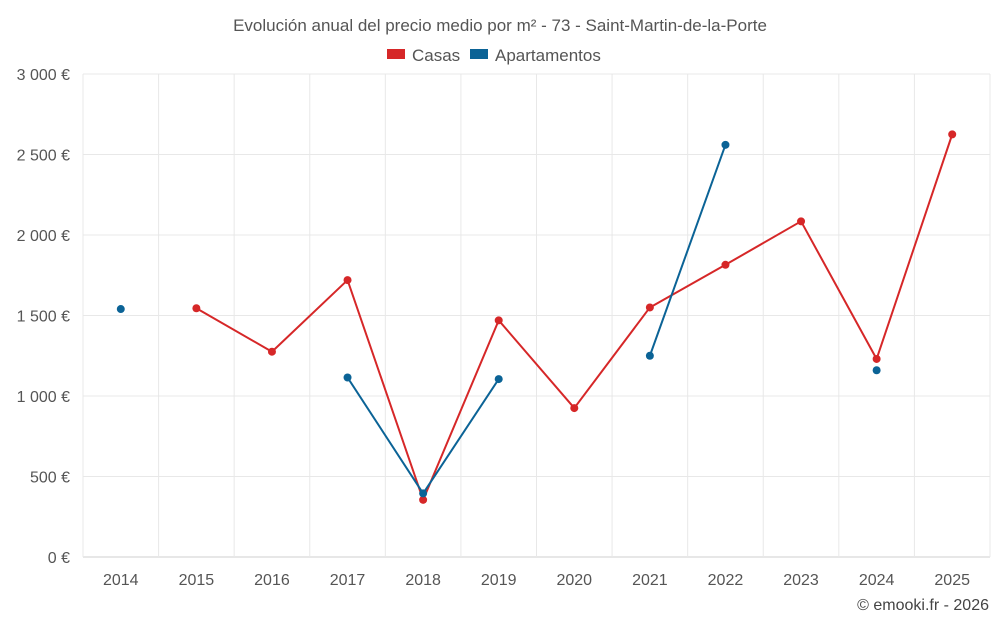 The image size is (1000, 625). I want to click on x-tick-label: 2024, so click(877, 580).